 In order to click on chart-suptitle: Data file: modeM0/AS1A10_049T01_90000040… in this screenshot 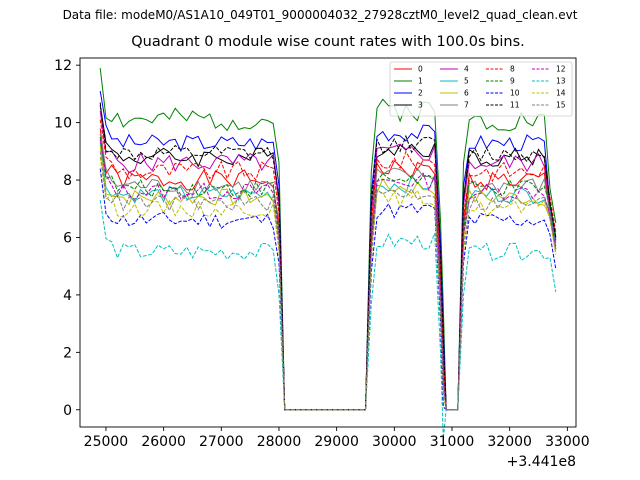, I will do `click(320, 15)`.